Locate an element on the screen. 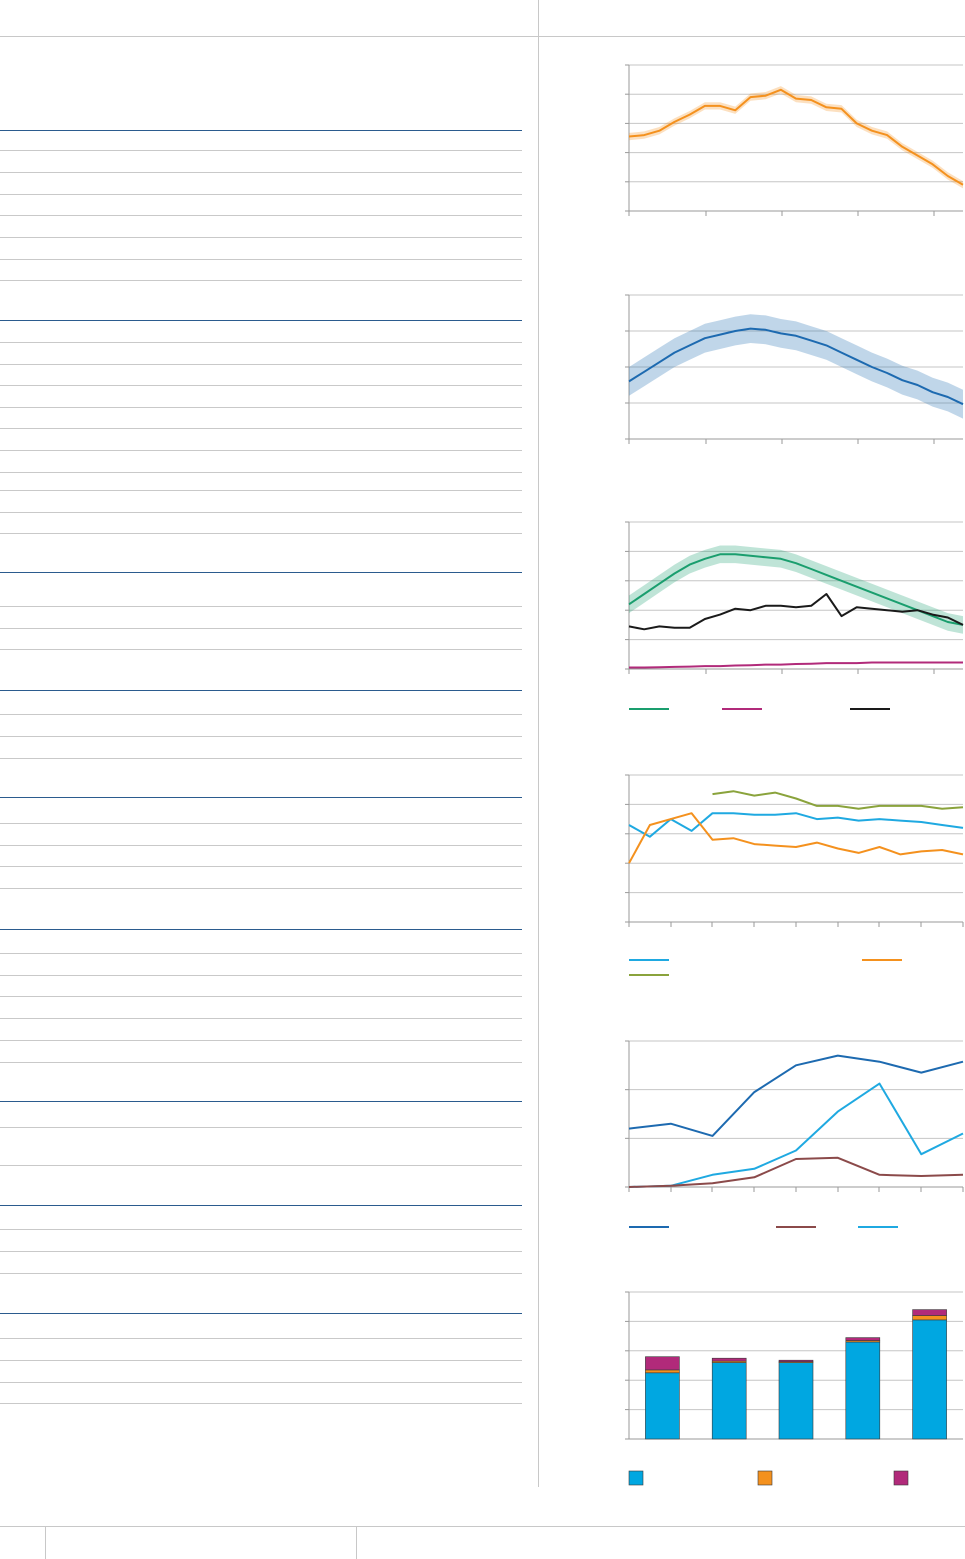 The height and width of the screenshot is (1559, 965). footer-divider is located at coordinates (482, 1526).